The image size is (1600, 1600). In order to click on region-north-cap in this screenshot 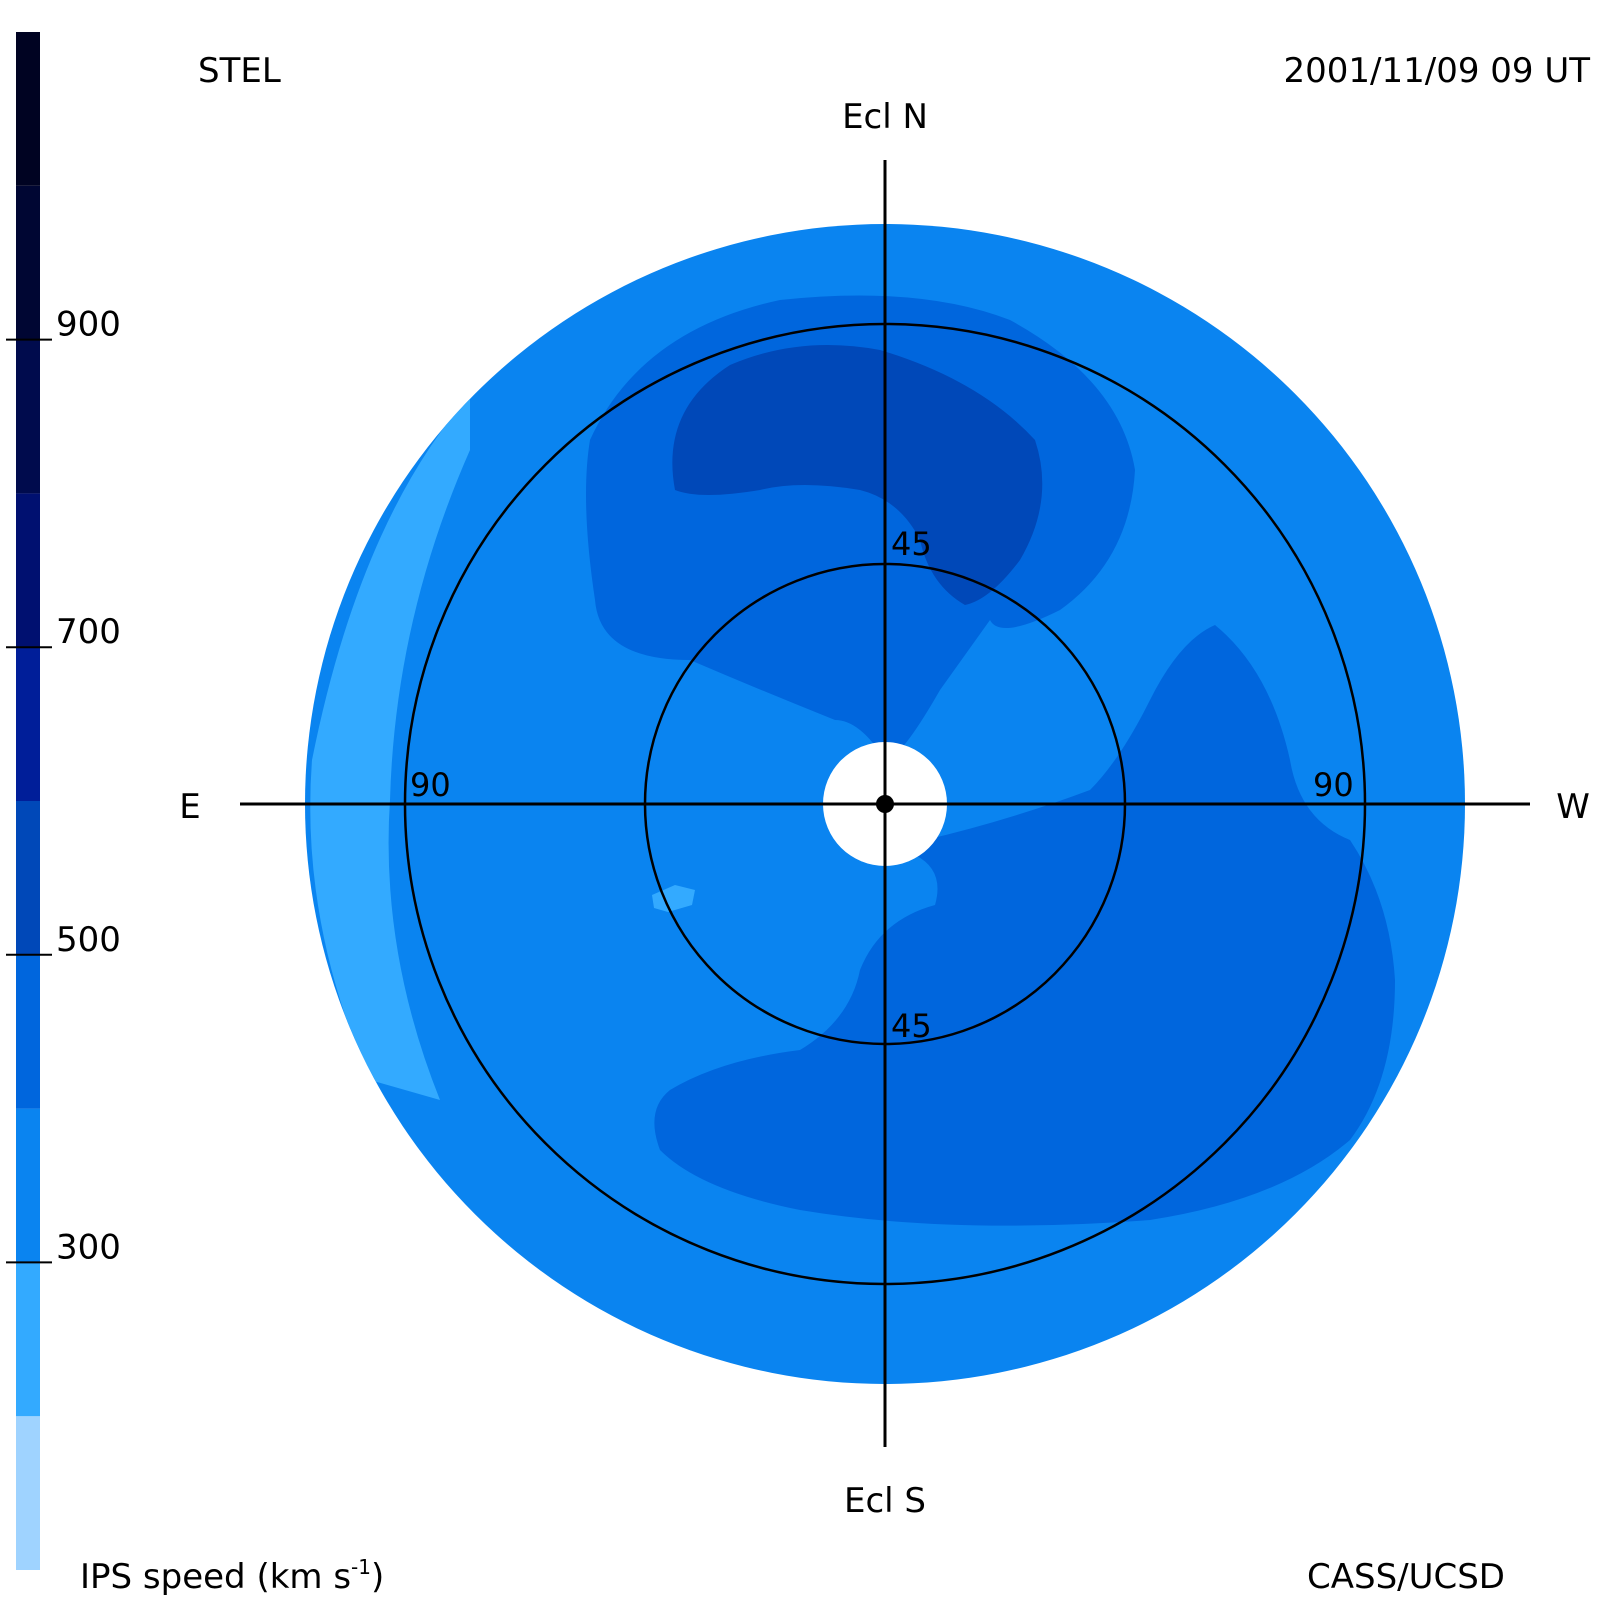, I will do `click(857, 475)`.